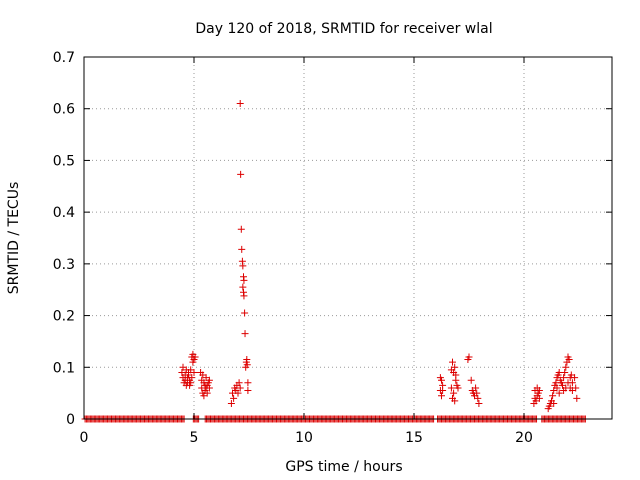  I want to click on x-tick-label: 5, so click(194, 438).